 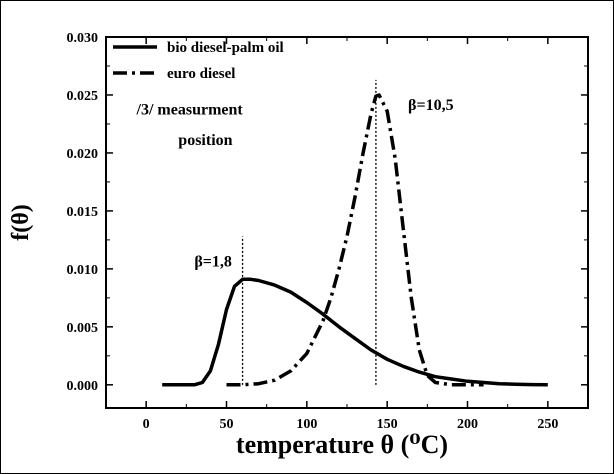 What do you see at coordinates (387, 424) in the screenshot?
I see `x-tick-label: 150` at bounding box center [387, 424].